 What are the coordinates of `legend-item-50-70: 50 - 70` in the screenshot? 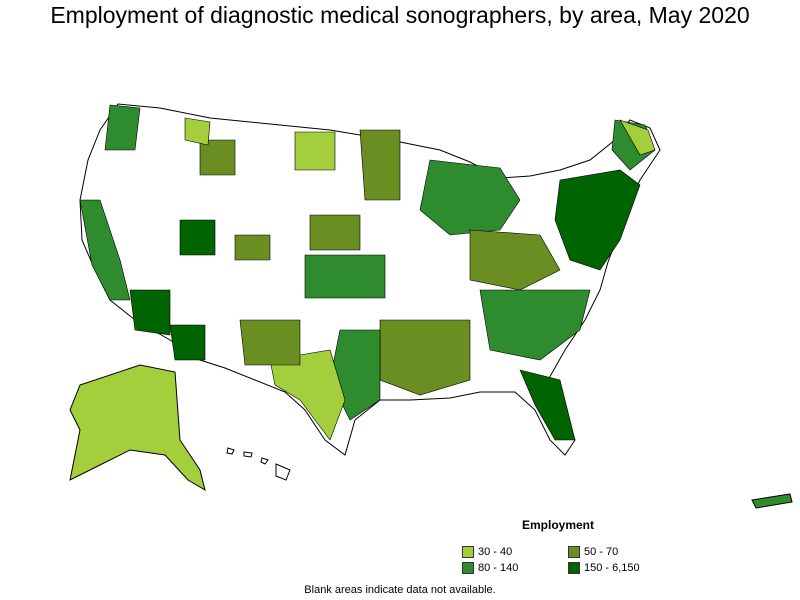 It's located at (593, 552).